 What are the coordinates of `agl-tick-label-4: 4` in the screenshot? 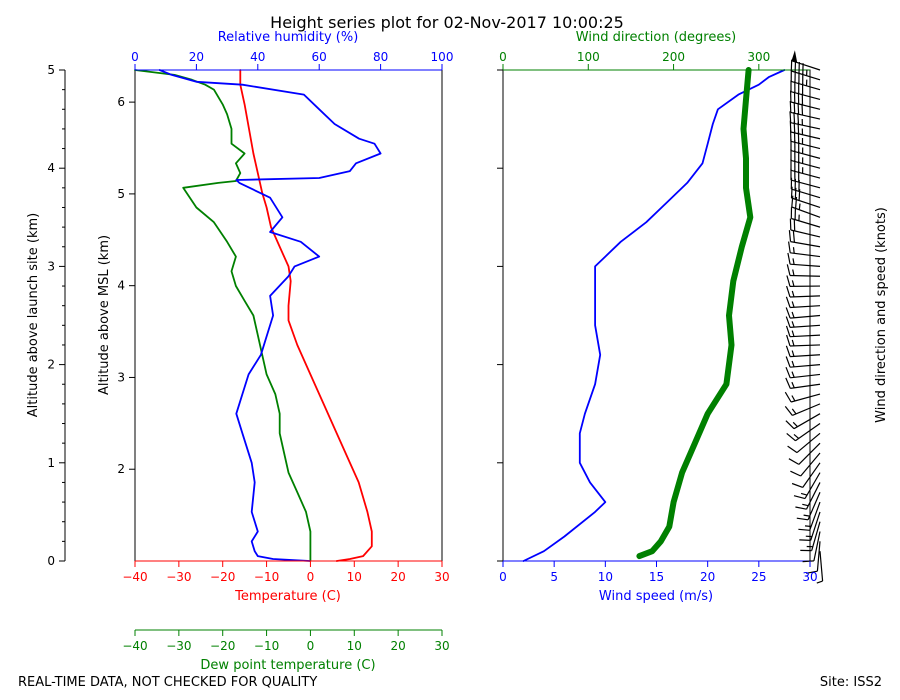 It's located at (51, 168).